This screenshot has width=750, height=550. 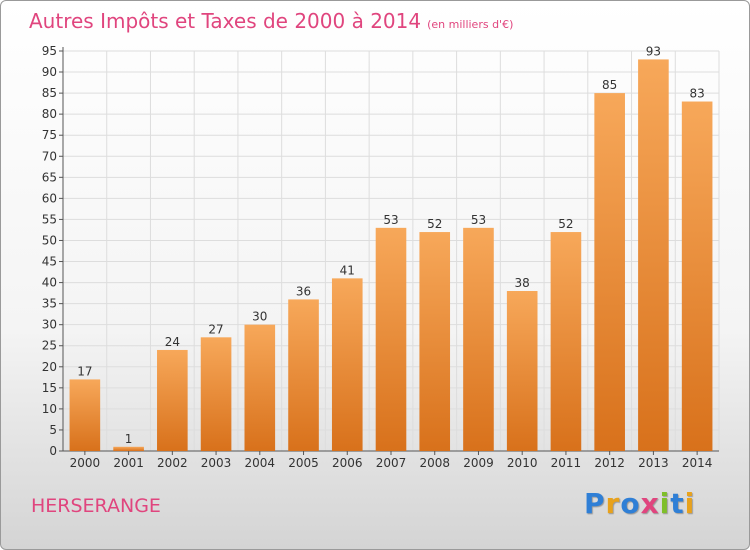 I want to click on data-label-2003: 27, so click(x=215, y=329).